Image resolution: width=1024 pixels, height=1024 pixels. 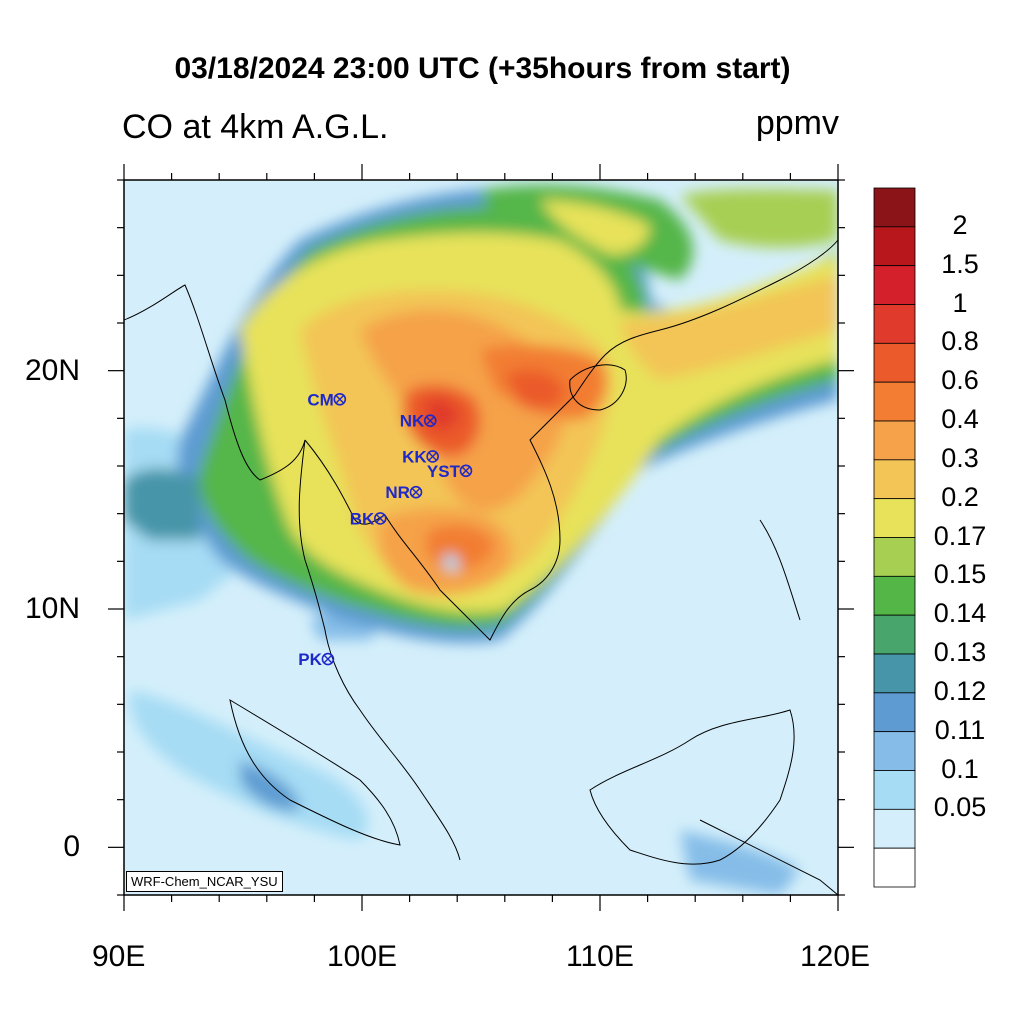 I want to click on legend-level-label: 0.05, so click(x=960, y=807).